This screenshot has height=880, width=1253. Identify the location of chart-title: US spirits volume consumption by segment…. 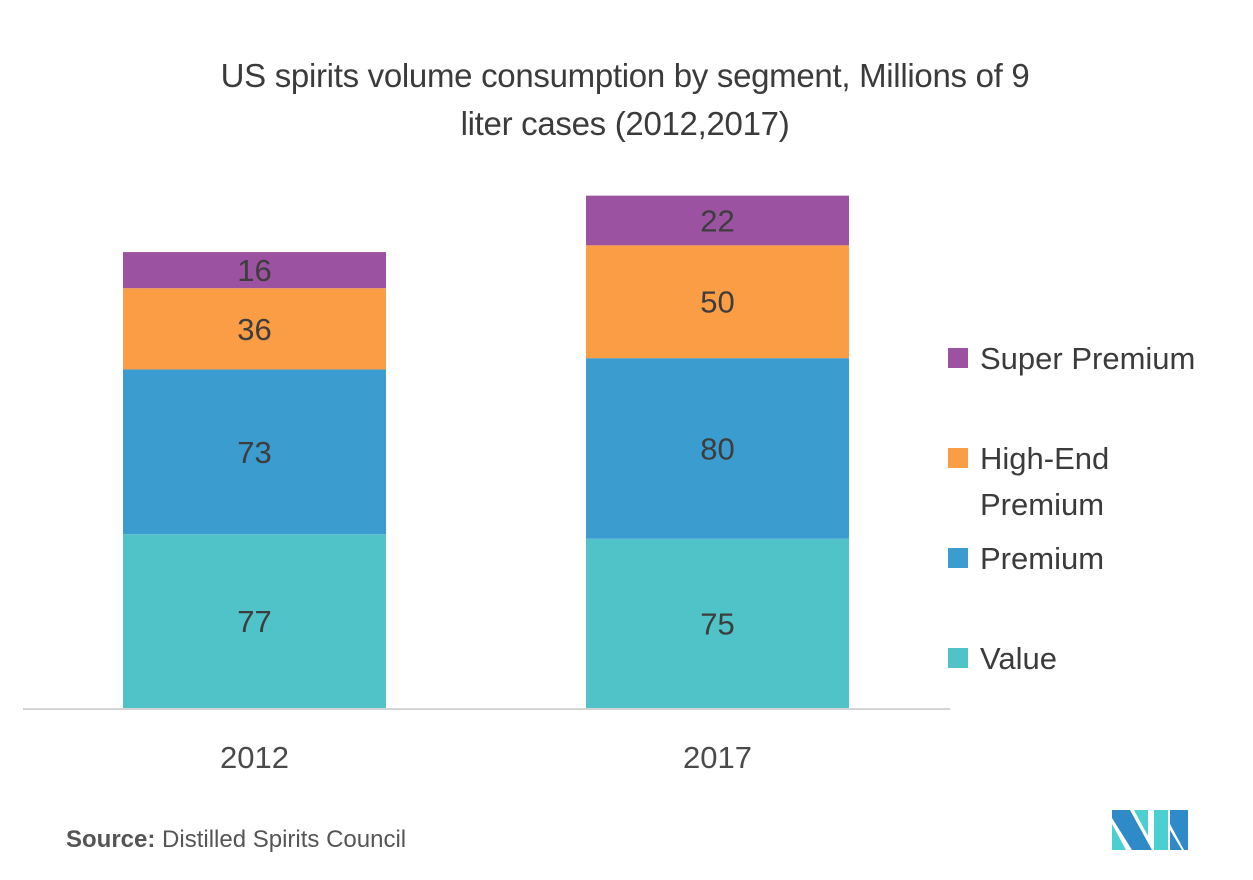
(625, 100).